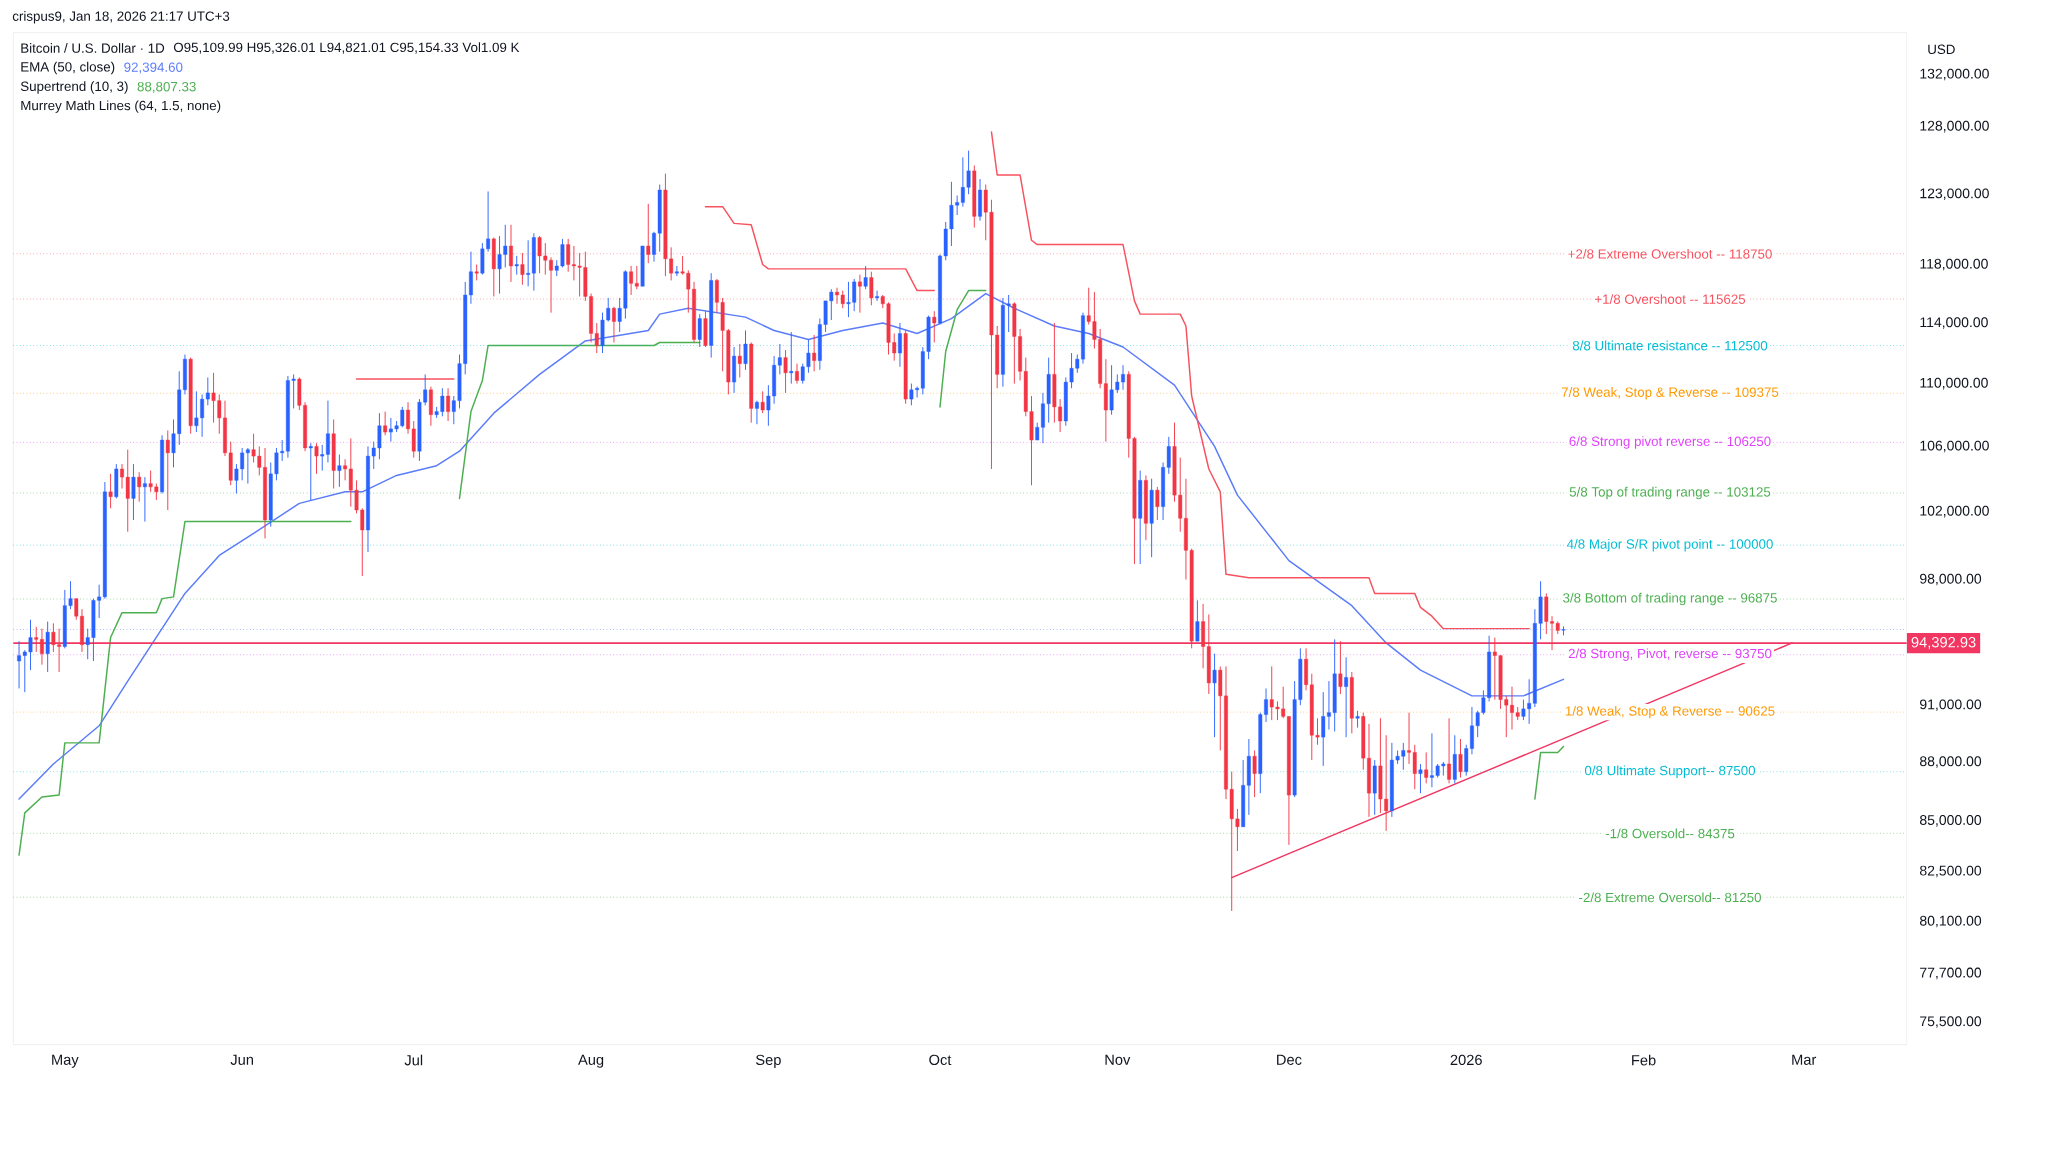 The height and width of the screenshot is (1159, 2048). I want to click on ref-line-label: +1/8 Overshoot -- 115625, so click(1670, 299).